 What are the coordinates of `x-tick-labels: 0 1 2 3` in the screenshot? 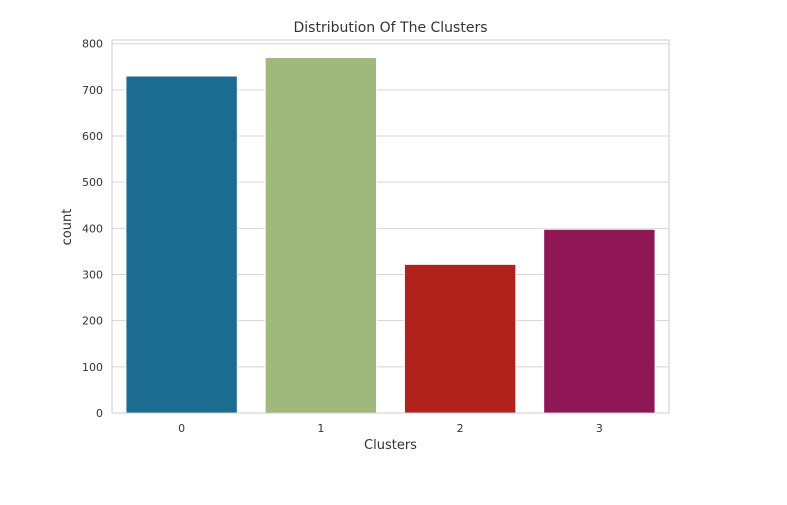 It's located at (390, 428).